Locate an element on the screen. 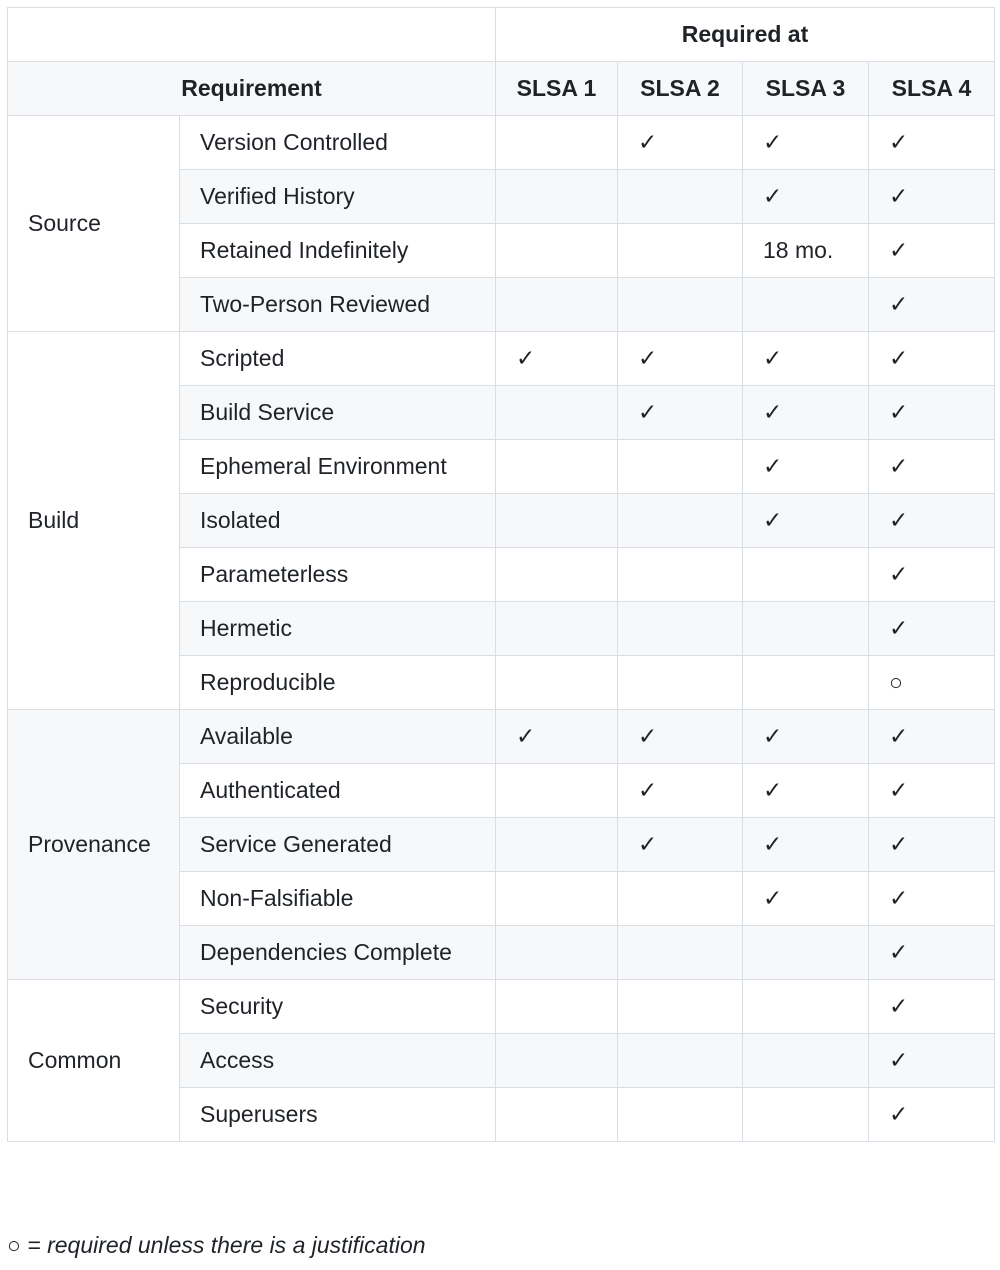 The image size is (1000, 1270). requirement-cell: Isolated is located at coordinates (337, 520).